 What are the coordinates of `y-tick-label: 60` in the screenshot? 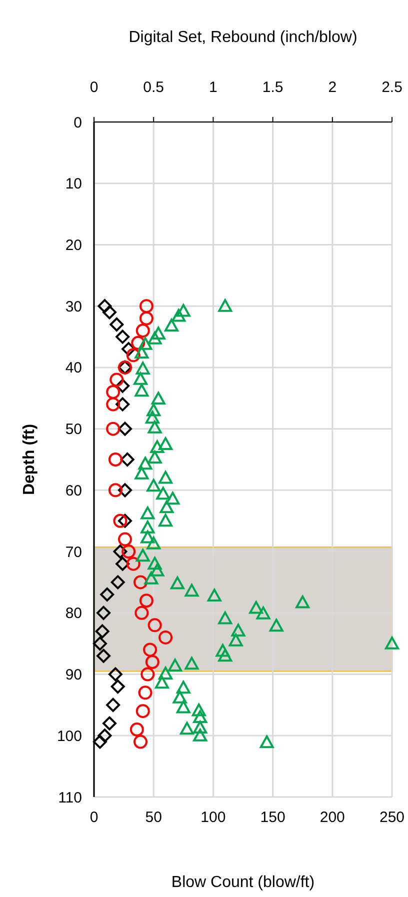 It's located at (73, 491).